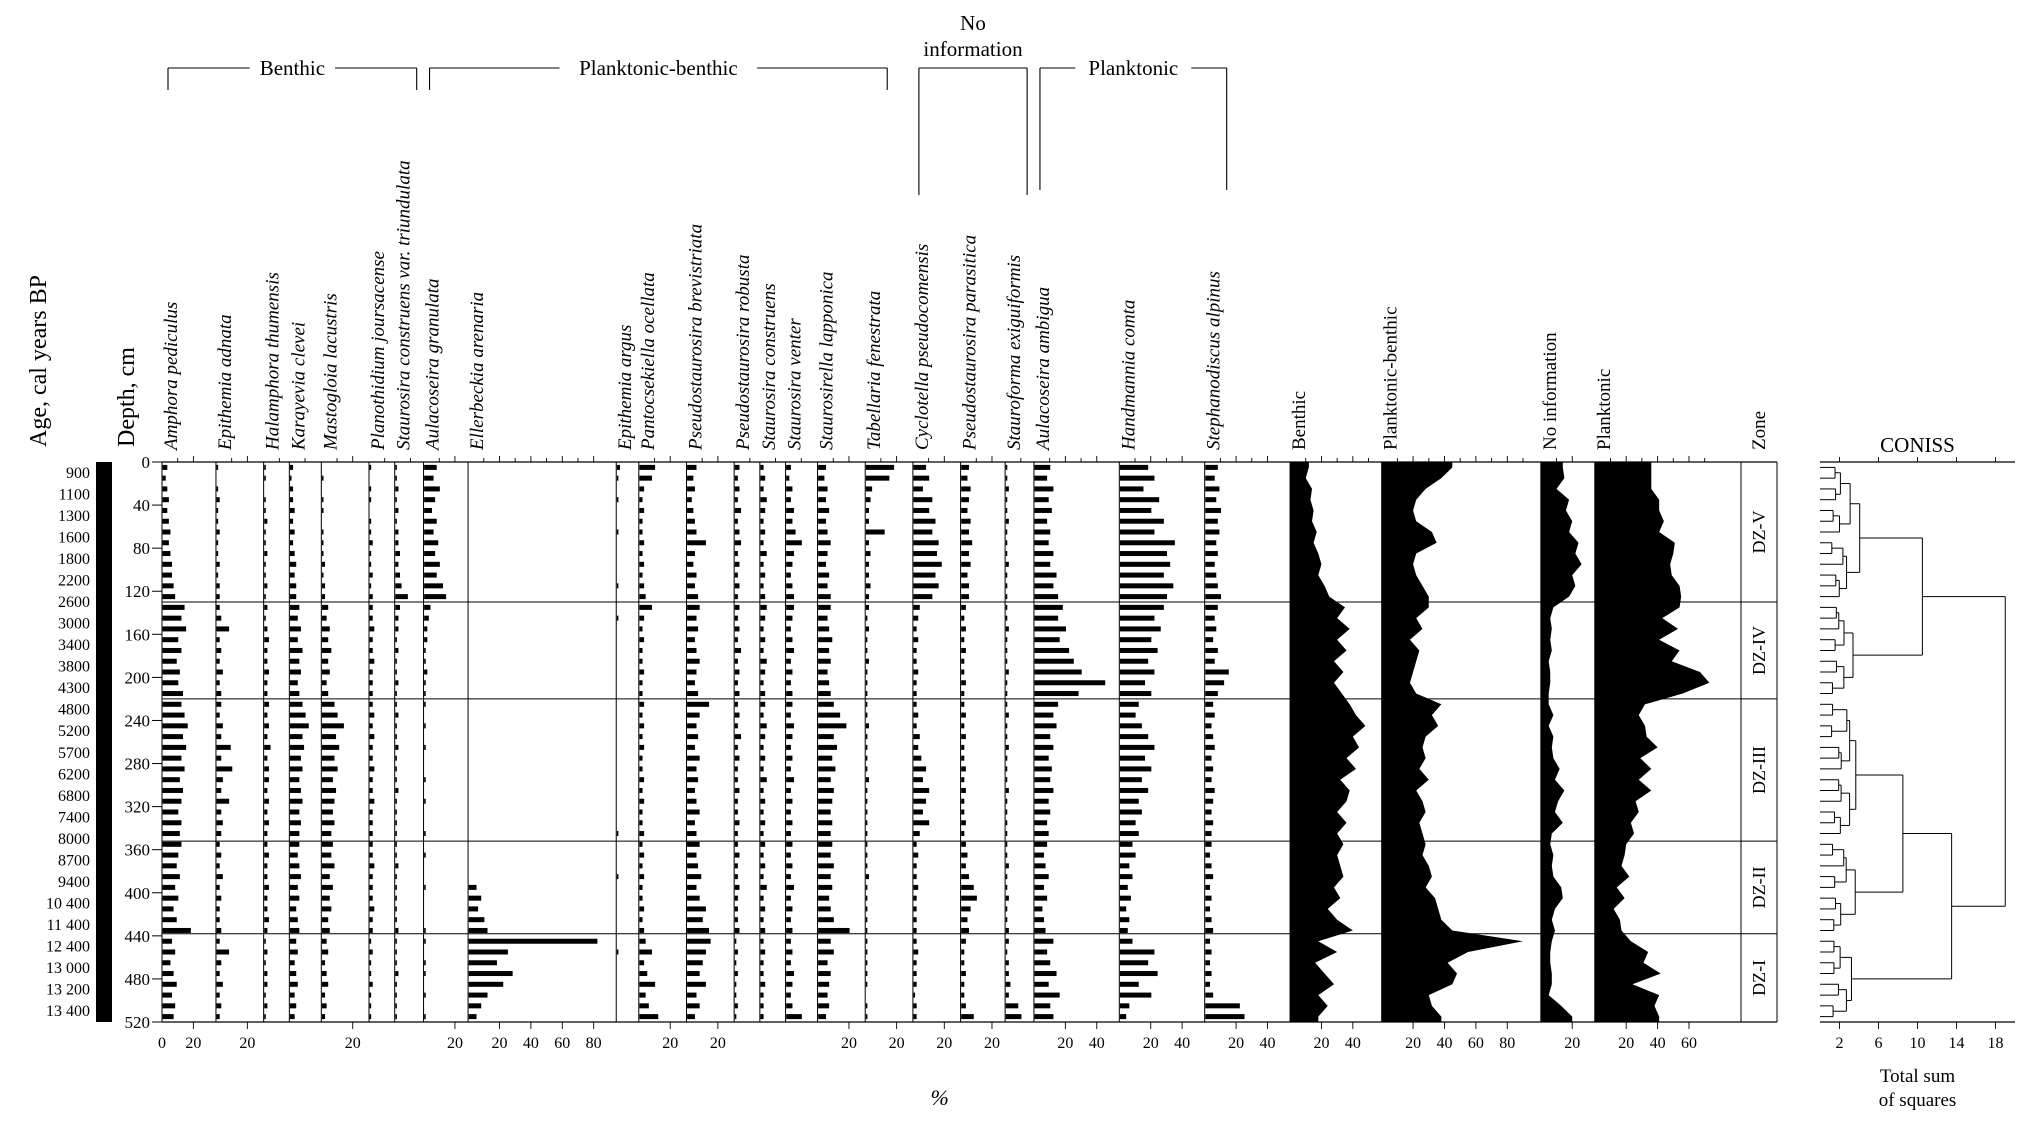  What do you see at coordinates (1391, 378) in the screenshot?
I see `summary-label: Planktonic-benthic` at bounding box center [1391, 378].